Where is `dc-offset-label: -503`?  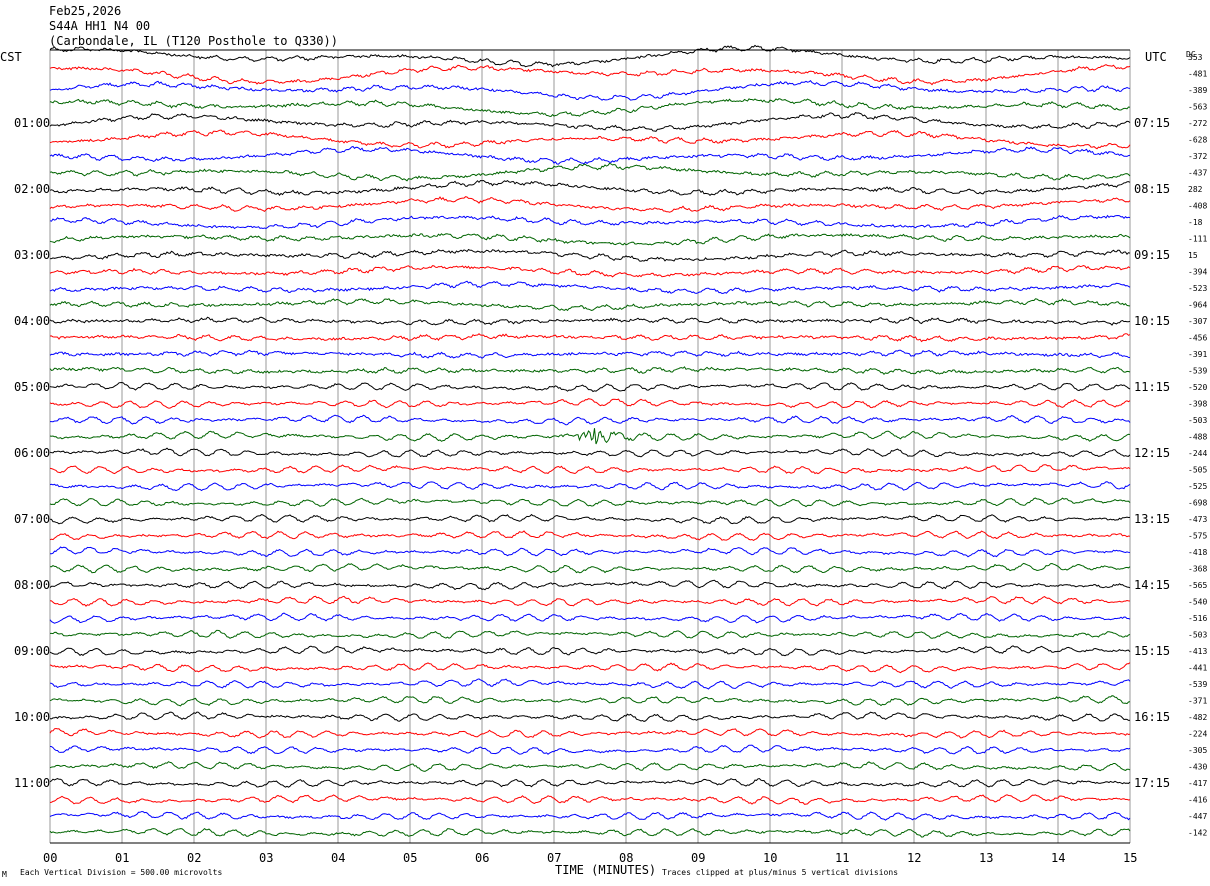 dc-offset-label: -503 is located at coordinates (1197, 635).